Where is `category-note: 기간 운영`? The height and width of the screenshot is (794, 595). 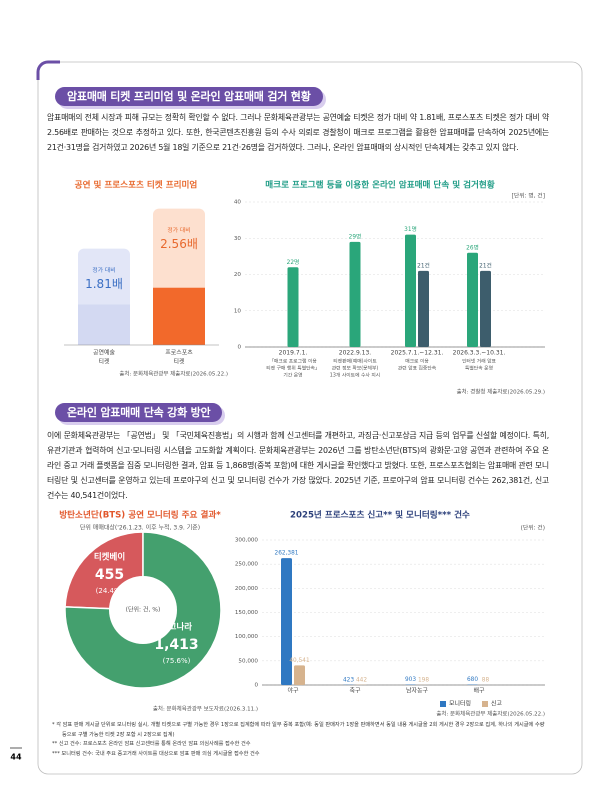 category-note: 기간 운영 is located at coordinates (292, 375).